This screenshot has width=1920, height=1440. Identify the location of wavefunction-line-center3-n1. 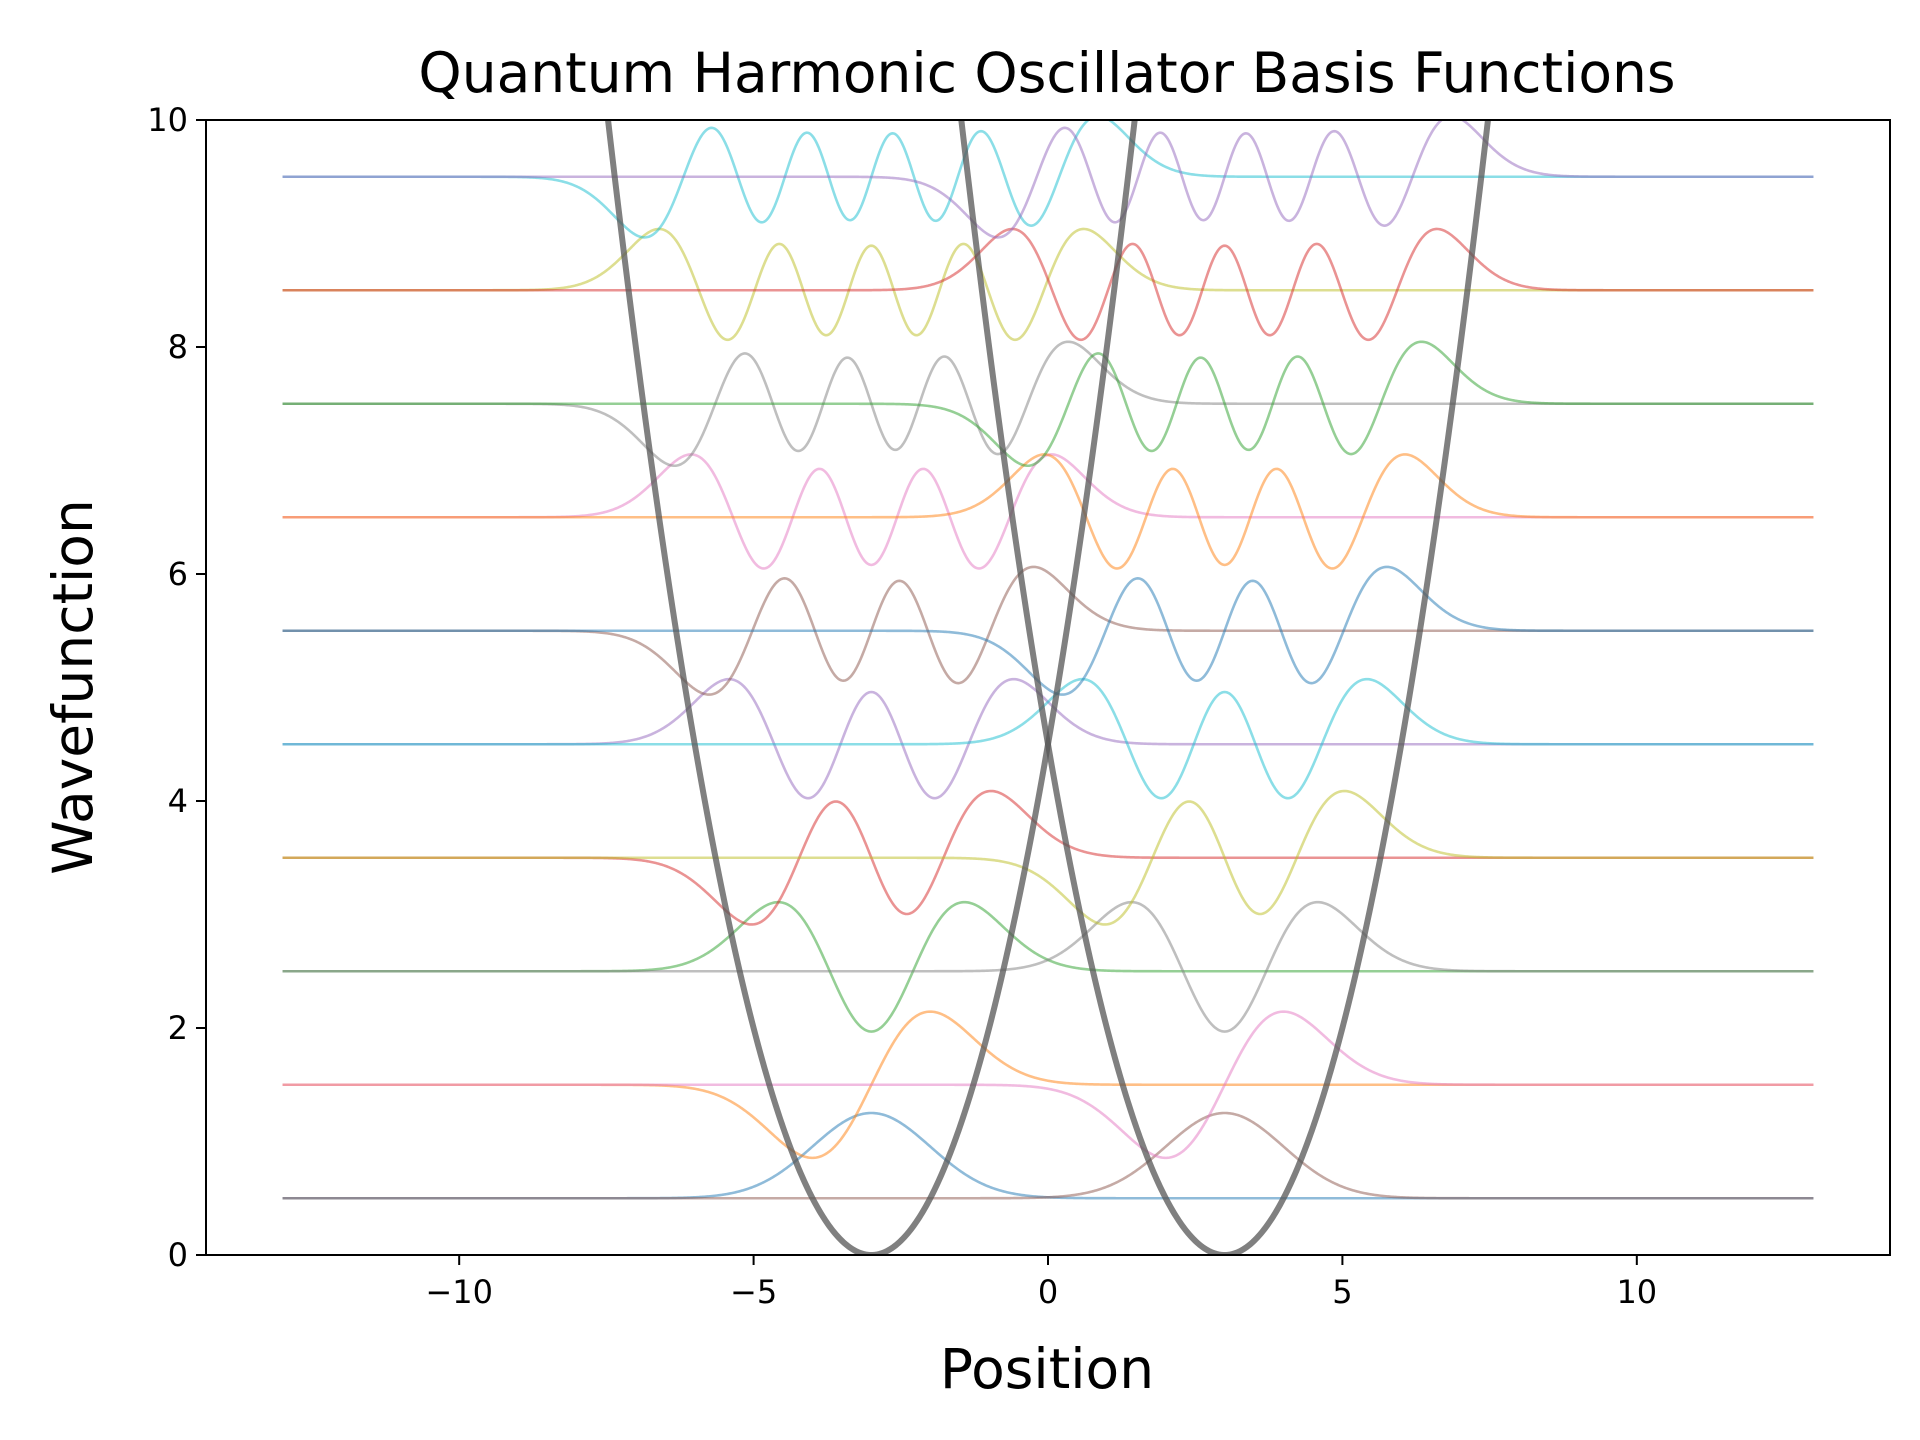
(1048, 1085).